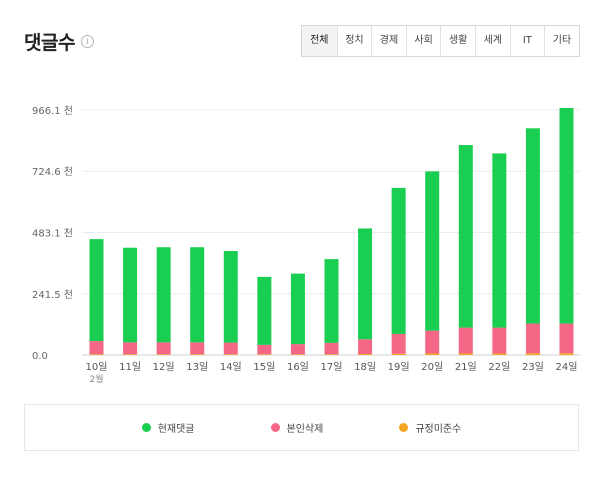 This screenshot has width=600, height=481. I want to click on legend-item-current: 현재댓글, so click(168, 427).